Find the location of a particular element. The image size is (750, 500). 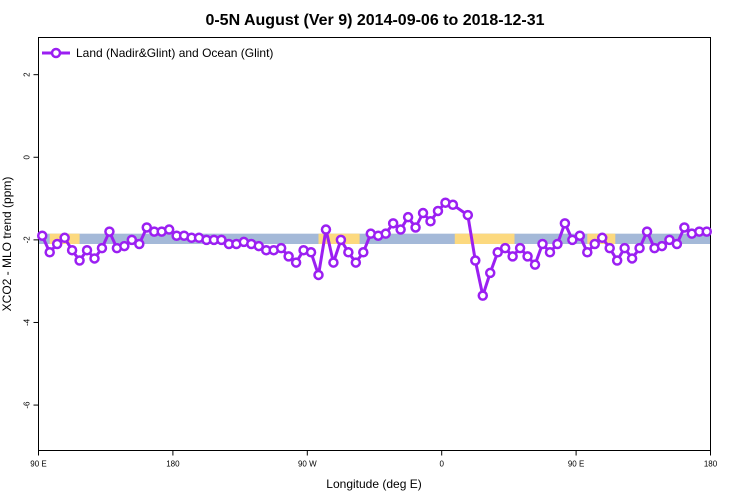

legend-label: Land (Nadir&Glint) and Ocean (Glint) is located at coordinates (174, 53).